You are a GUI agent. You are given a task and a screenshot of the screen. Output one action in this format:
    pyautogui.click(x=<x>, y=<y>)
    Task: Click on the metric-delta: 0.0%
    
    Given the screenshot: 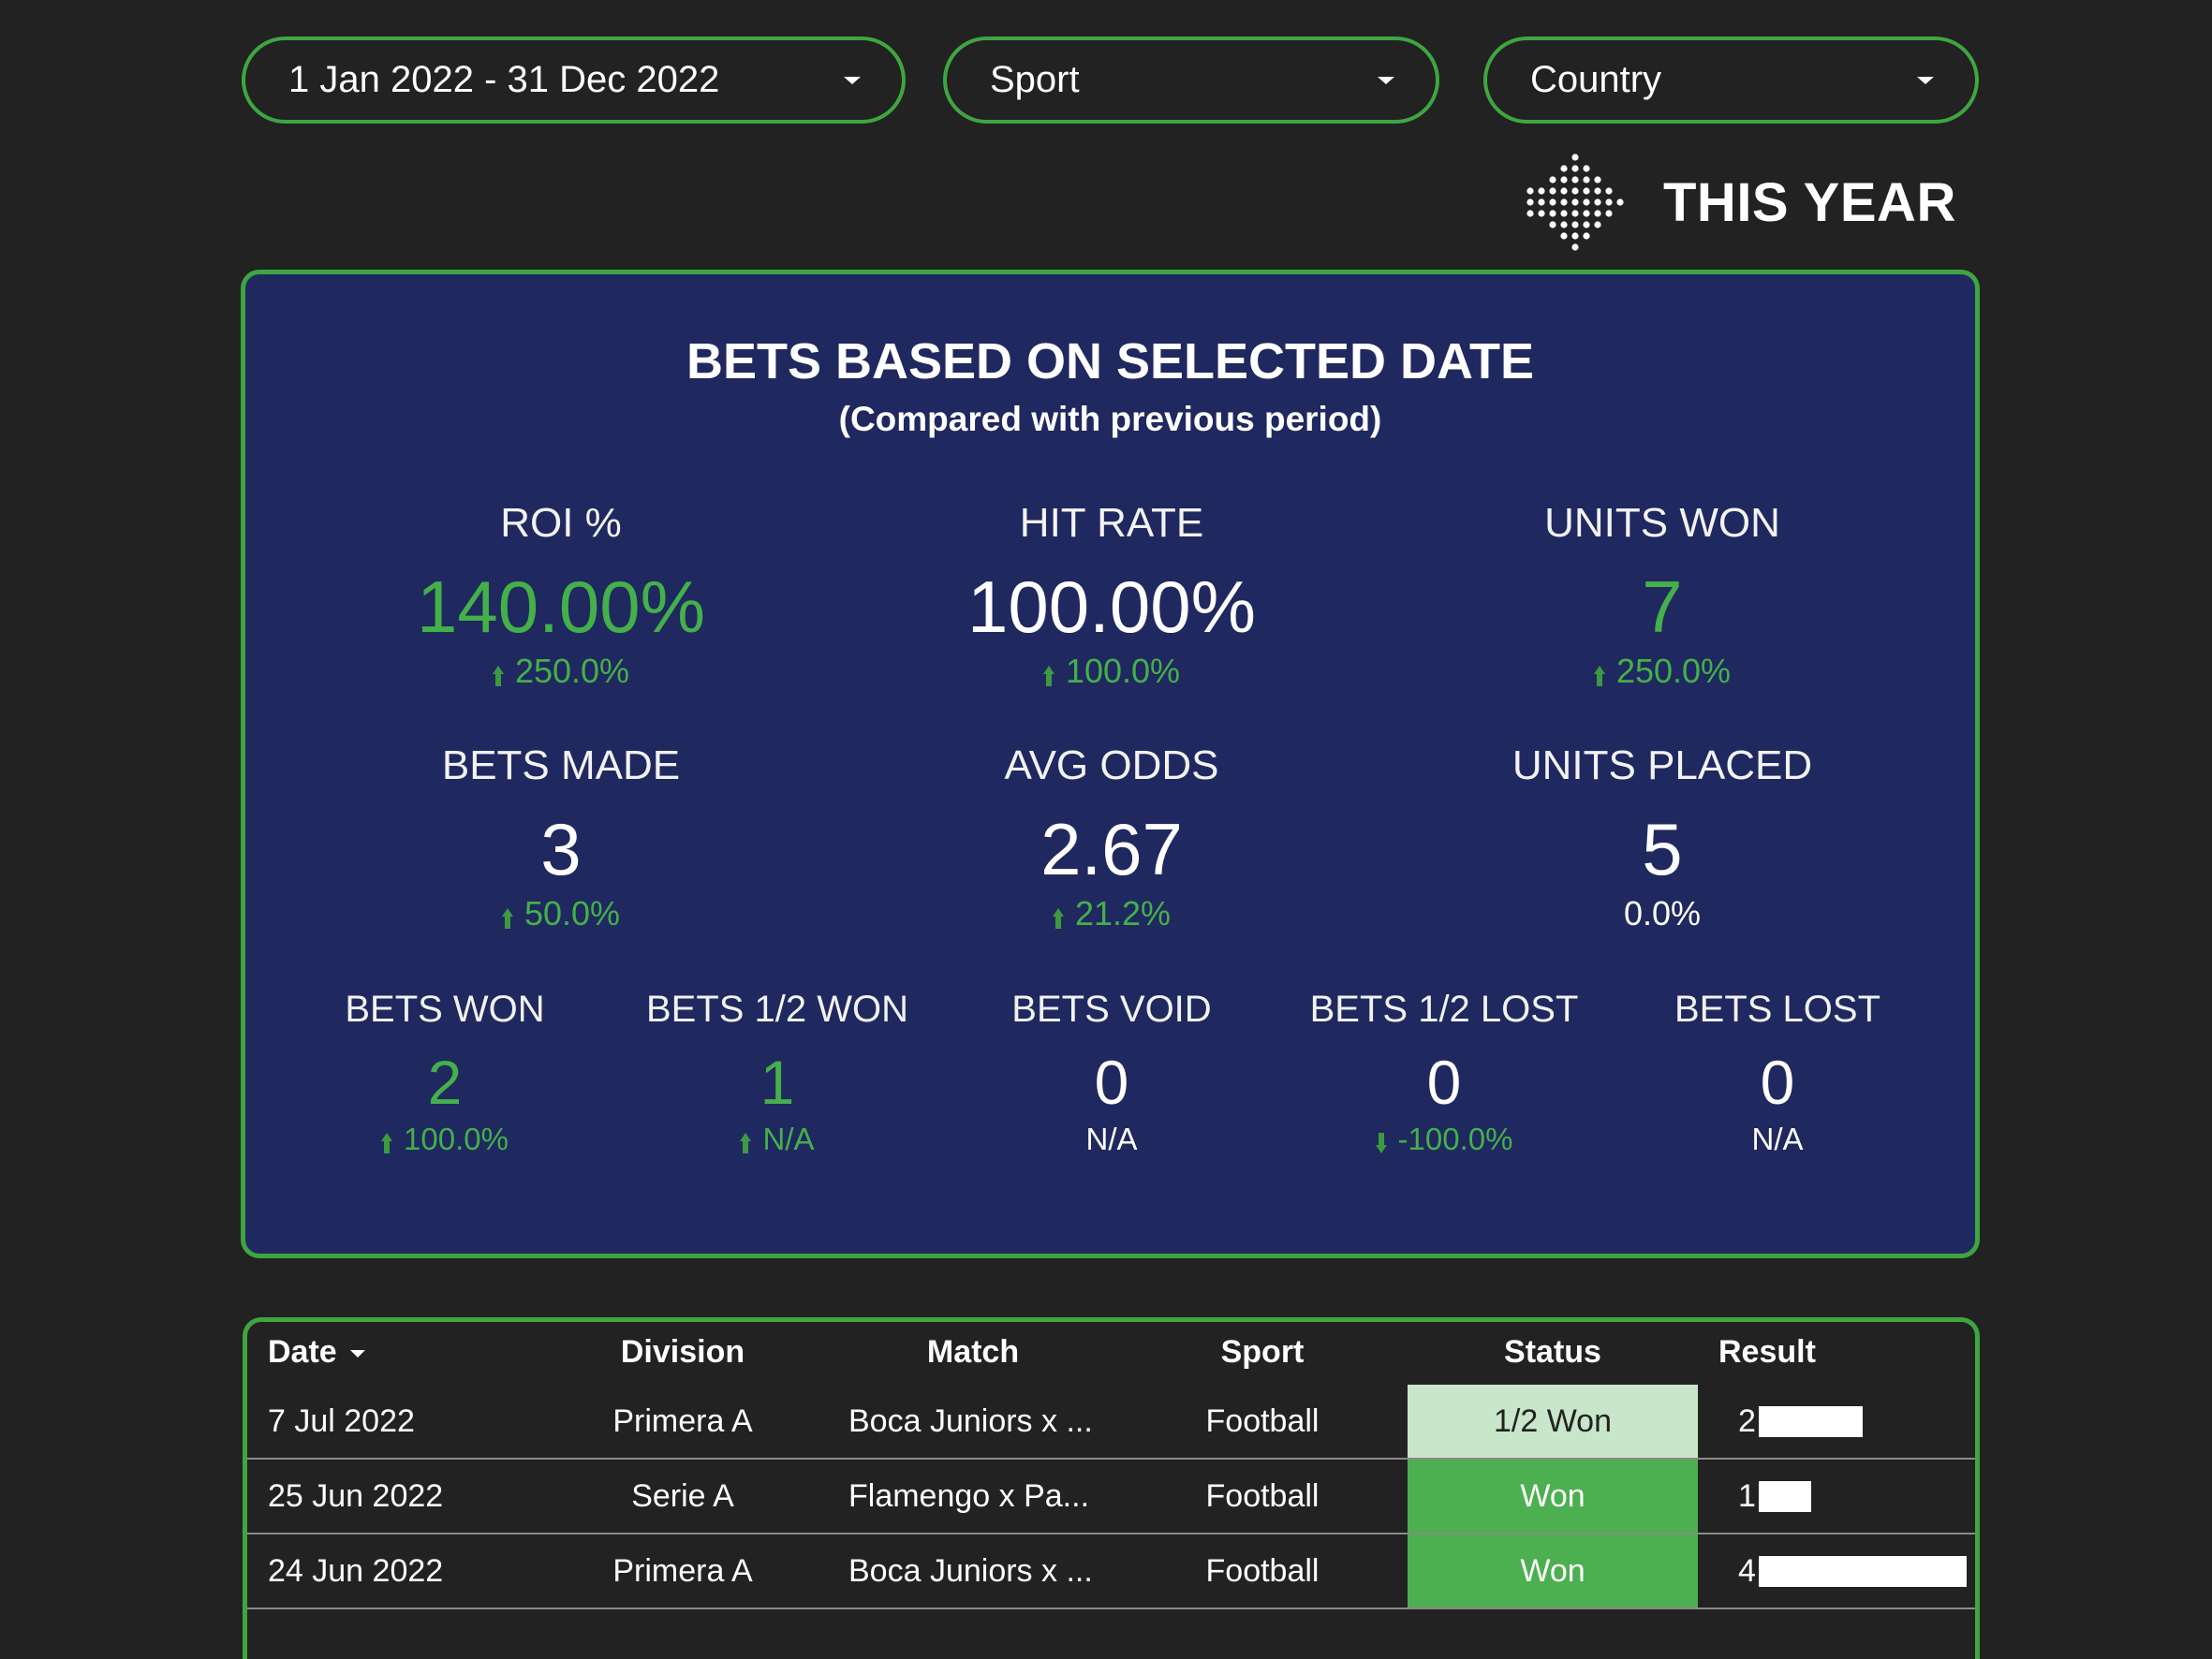 What is the action you would take?
    pyautogui.click(x=1663, y=913)
    